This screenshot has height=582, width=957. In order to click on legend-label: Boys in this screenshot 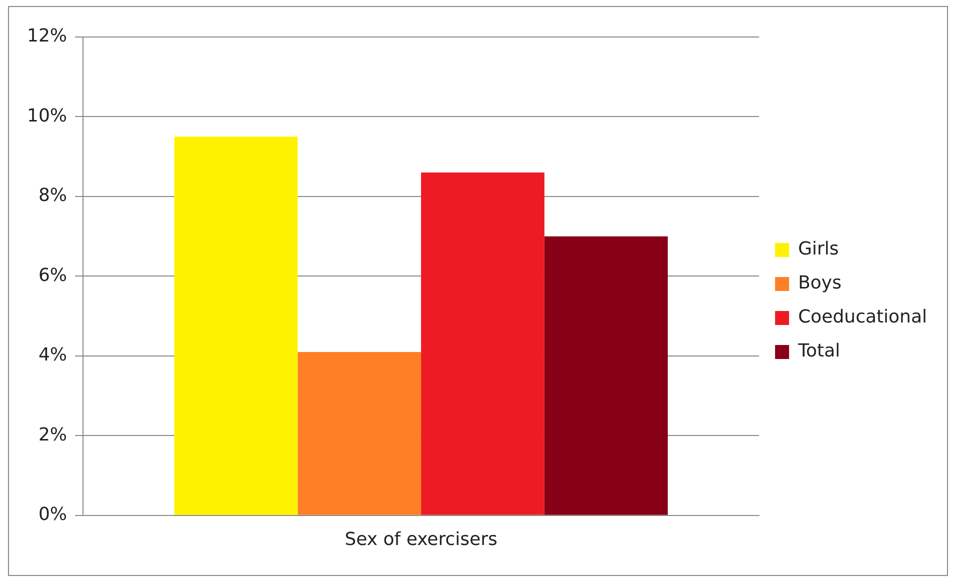, I will do `click(820, 283)`.